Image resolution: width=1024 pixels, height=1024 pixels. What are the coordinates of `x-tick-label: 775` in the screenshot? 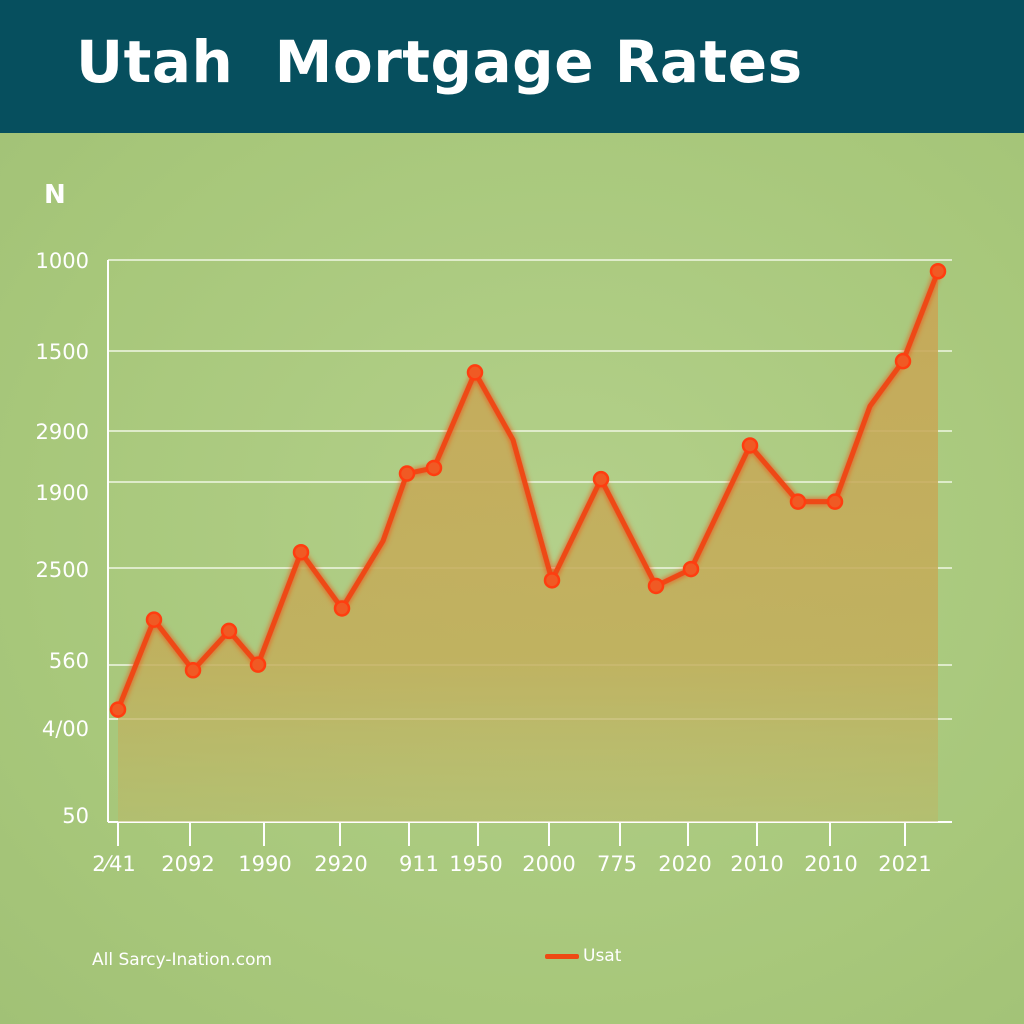 It's located at (617, 864).